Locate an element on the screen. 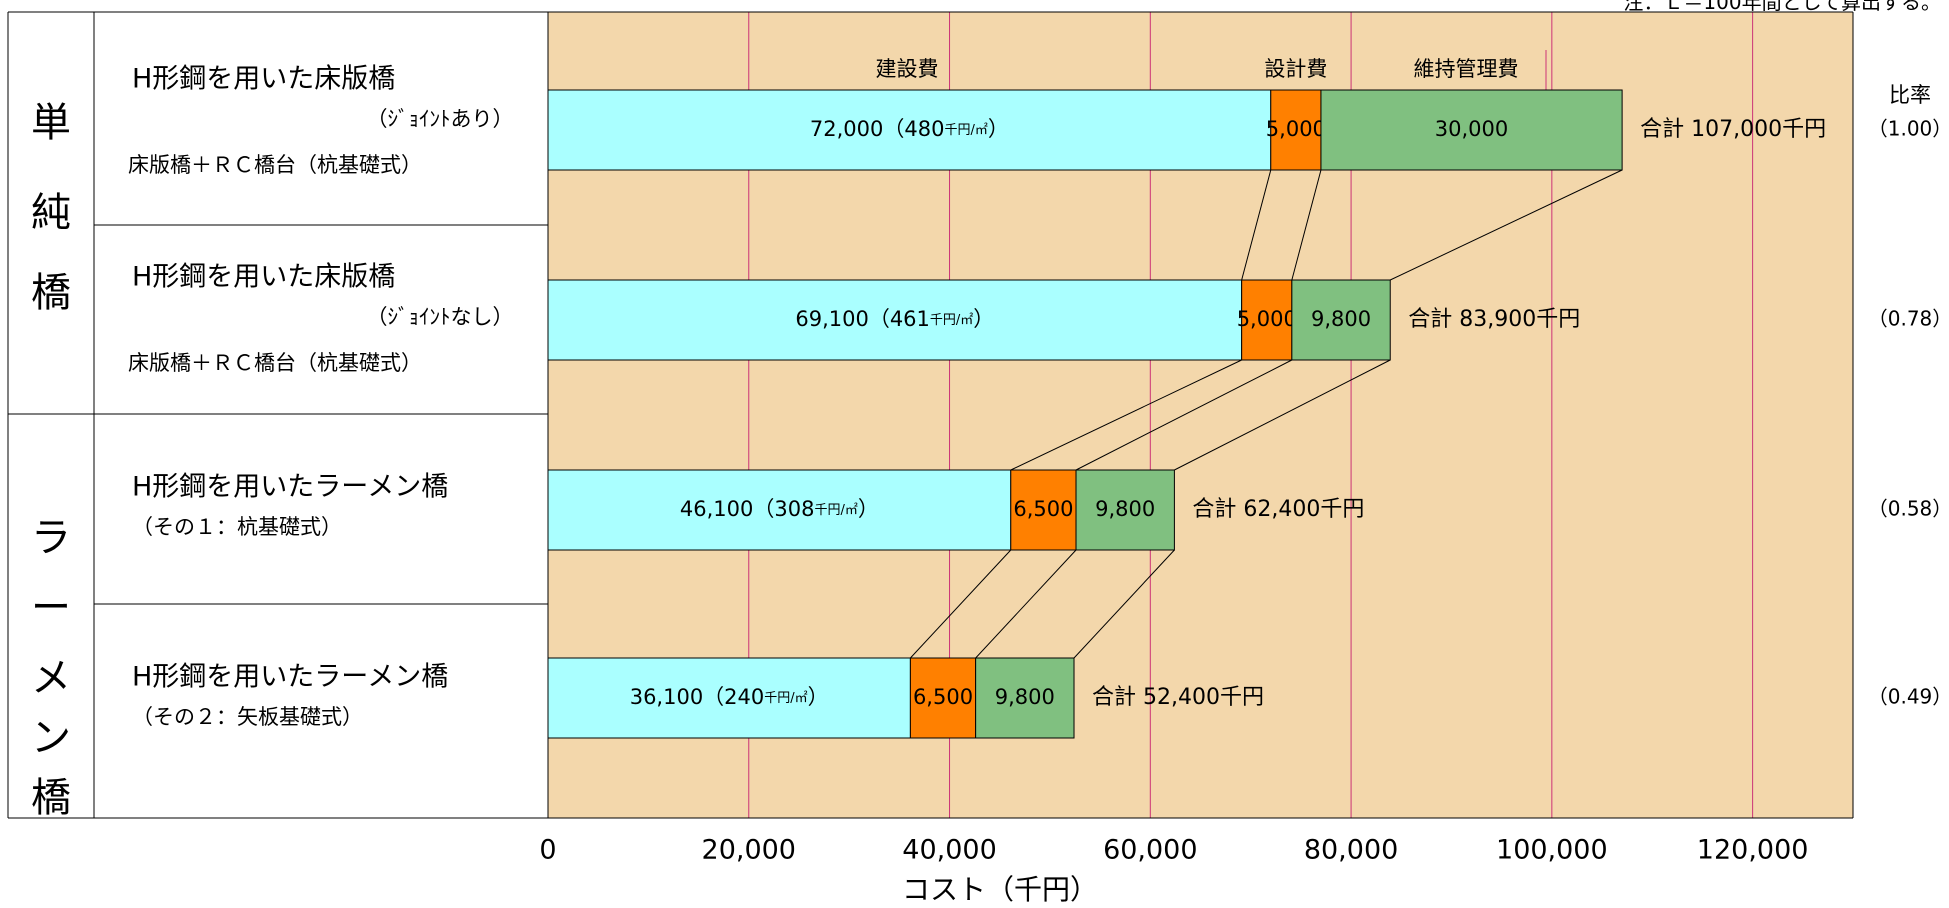 The height and width of the screenshot is (908, 1949). x-tick-label-5: 100,000 is located at coordinates (1552, 850).